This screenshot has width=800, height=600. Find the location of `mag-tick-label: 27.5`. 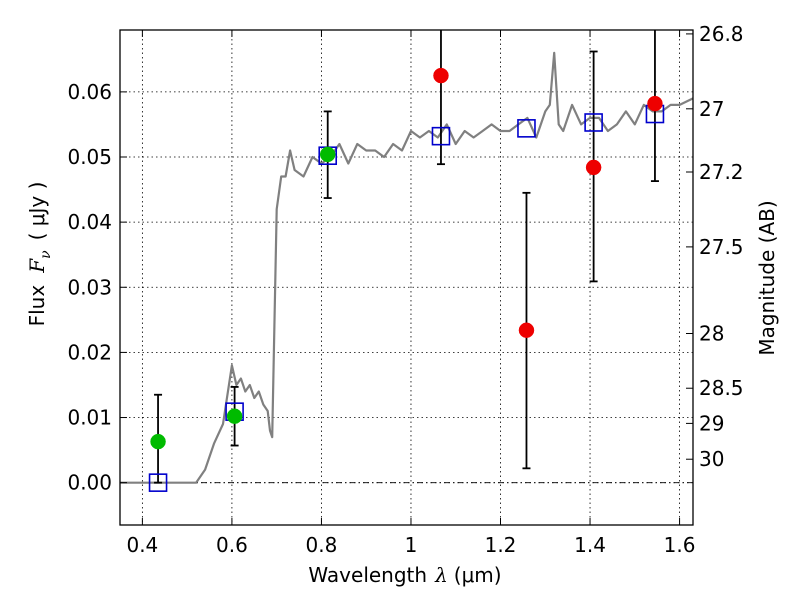

mag-tick-label: 27.5 is located at coordinates (721, 247).